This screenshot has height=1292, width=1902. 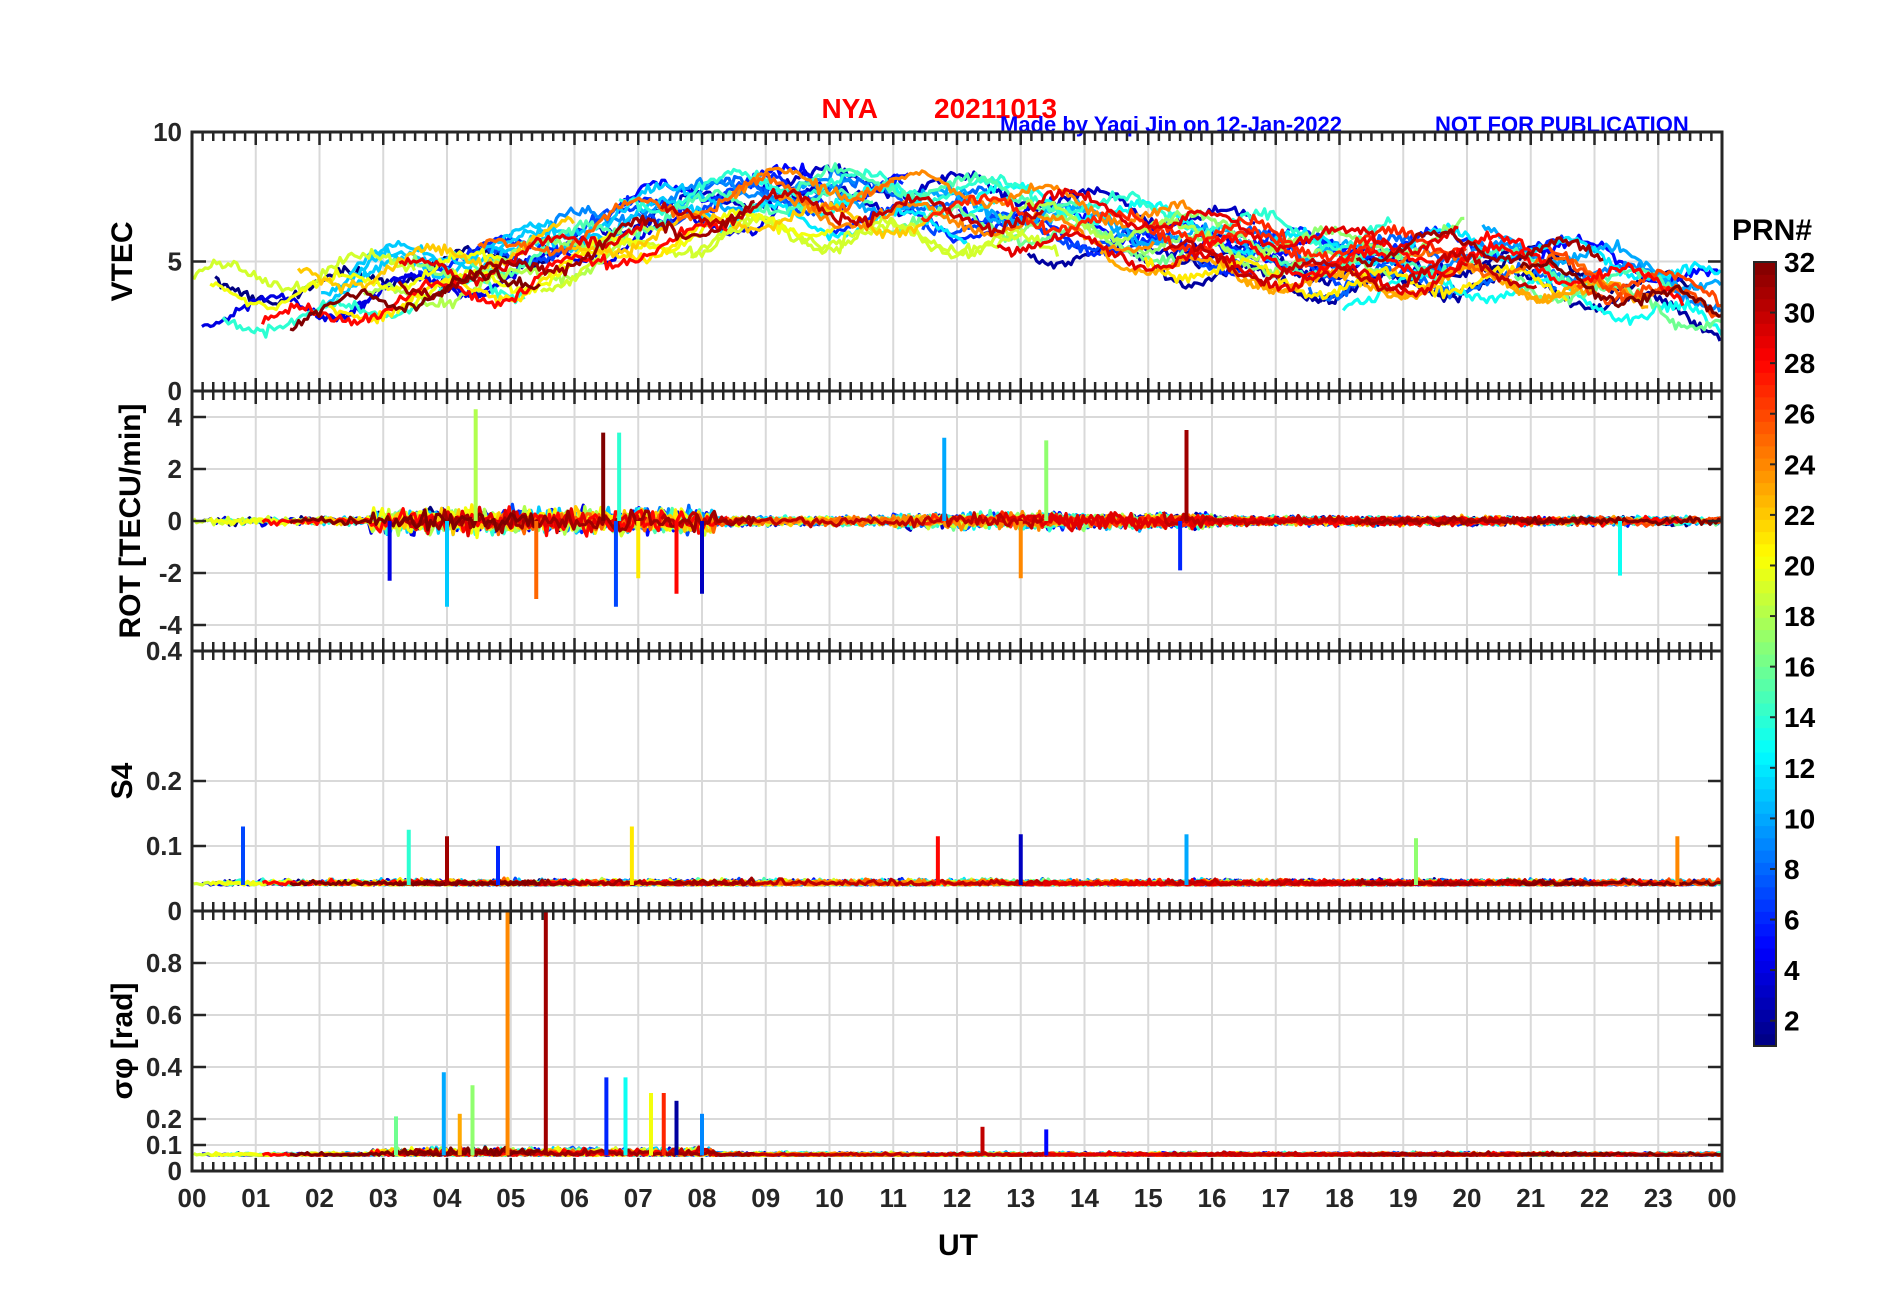 I want to click on x-tick-label: 08, so click(x=702, y=1198).